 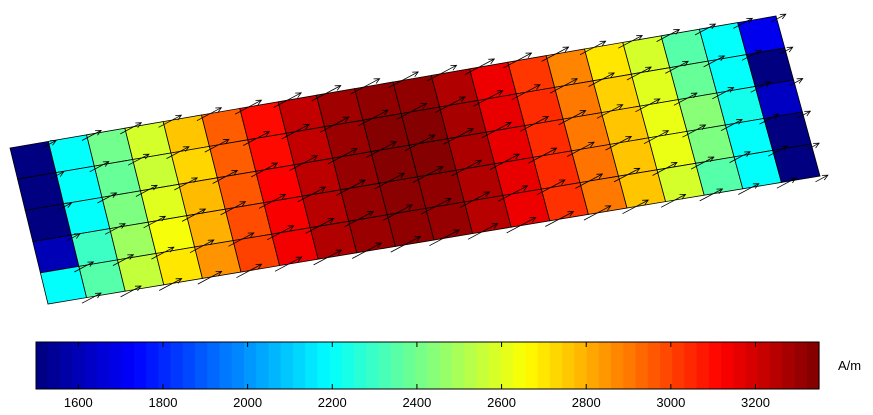 I want to click on colorbar-tick-label: 1800, so click(x=163, y=402).